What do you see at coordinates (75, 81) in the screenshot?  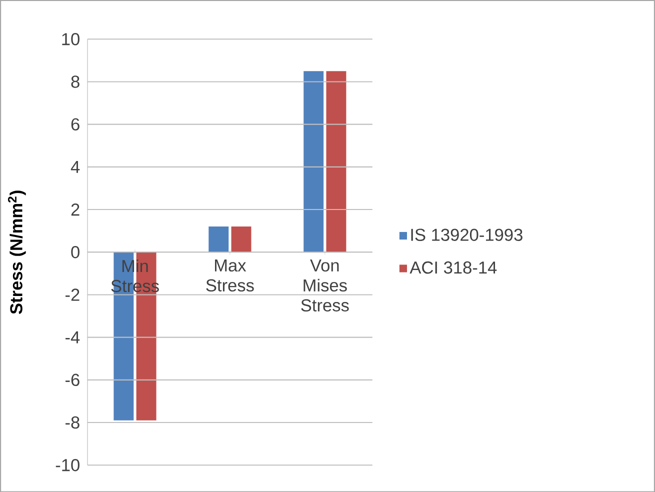 I see `y-tick-label: 8` at bounding box center [75, 81].